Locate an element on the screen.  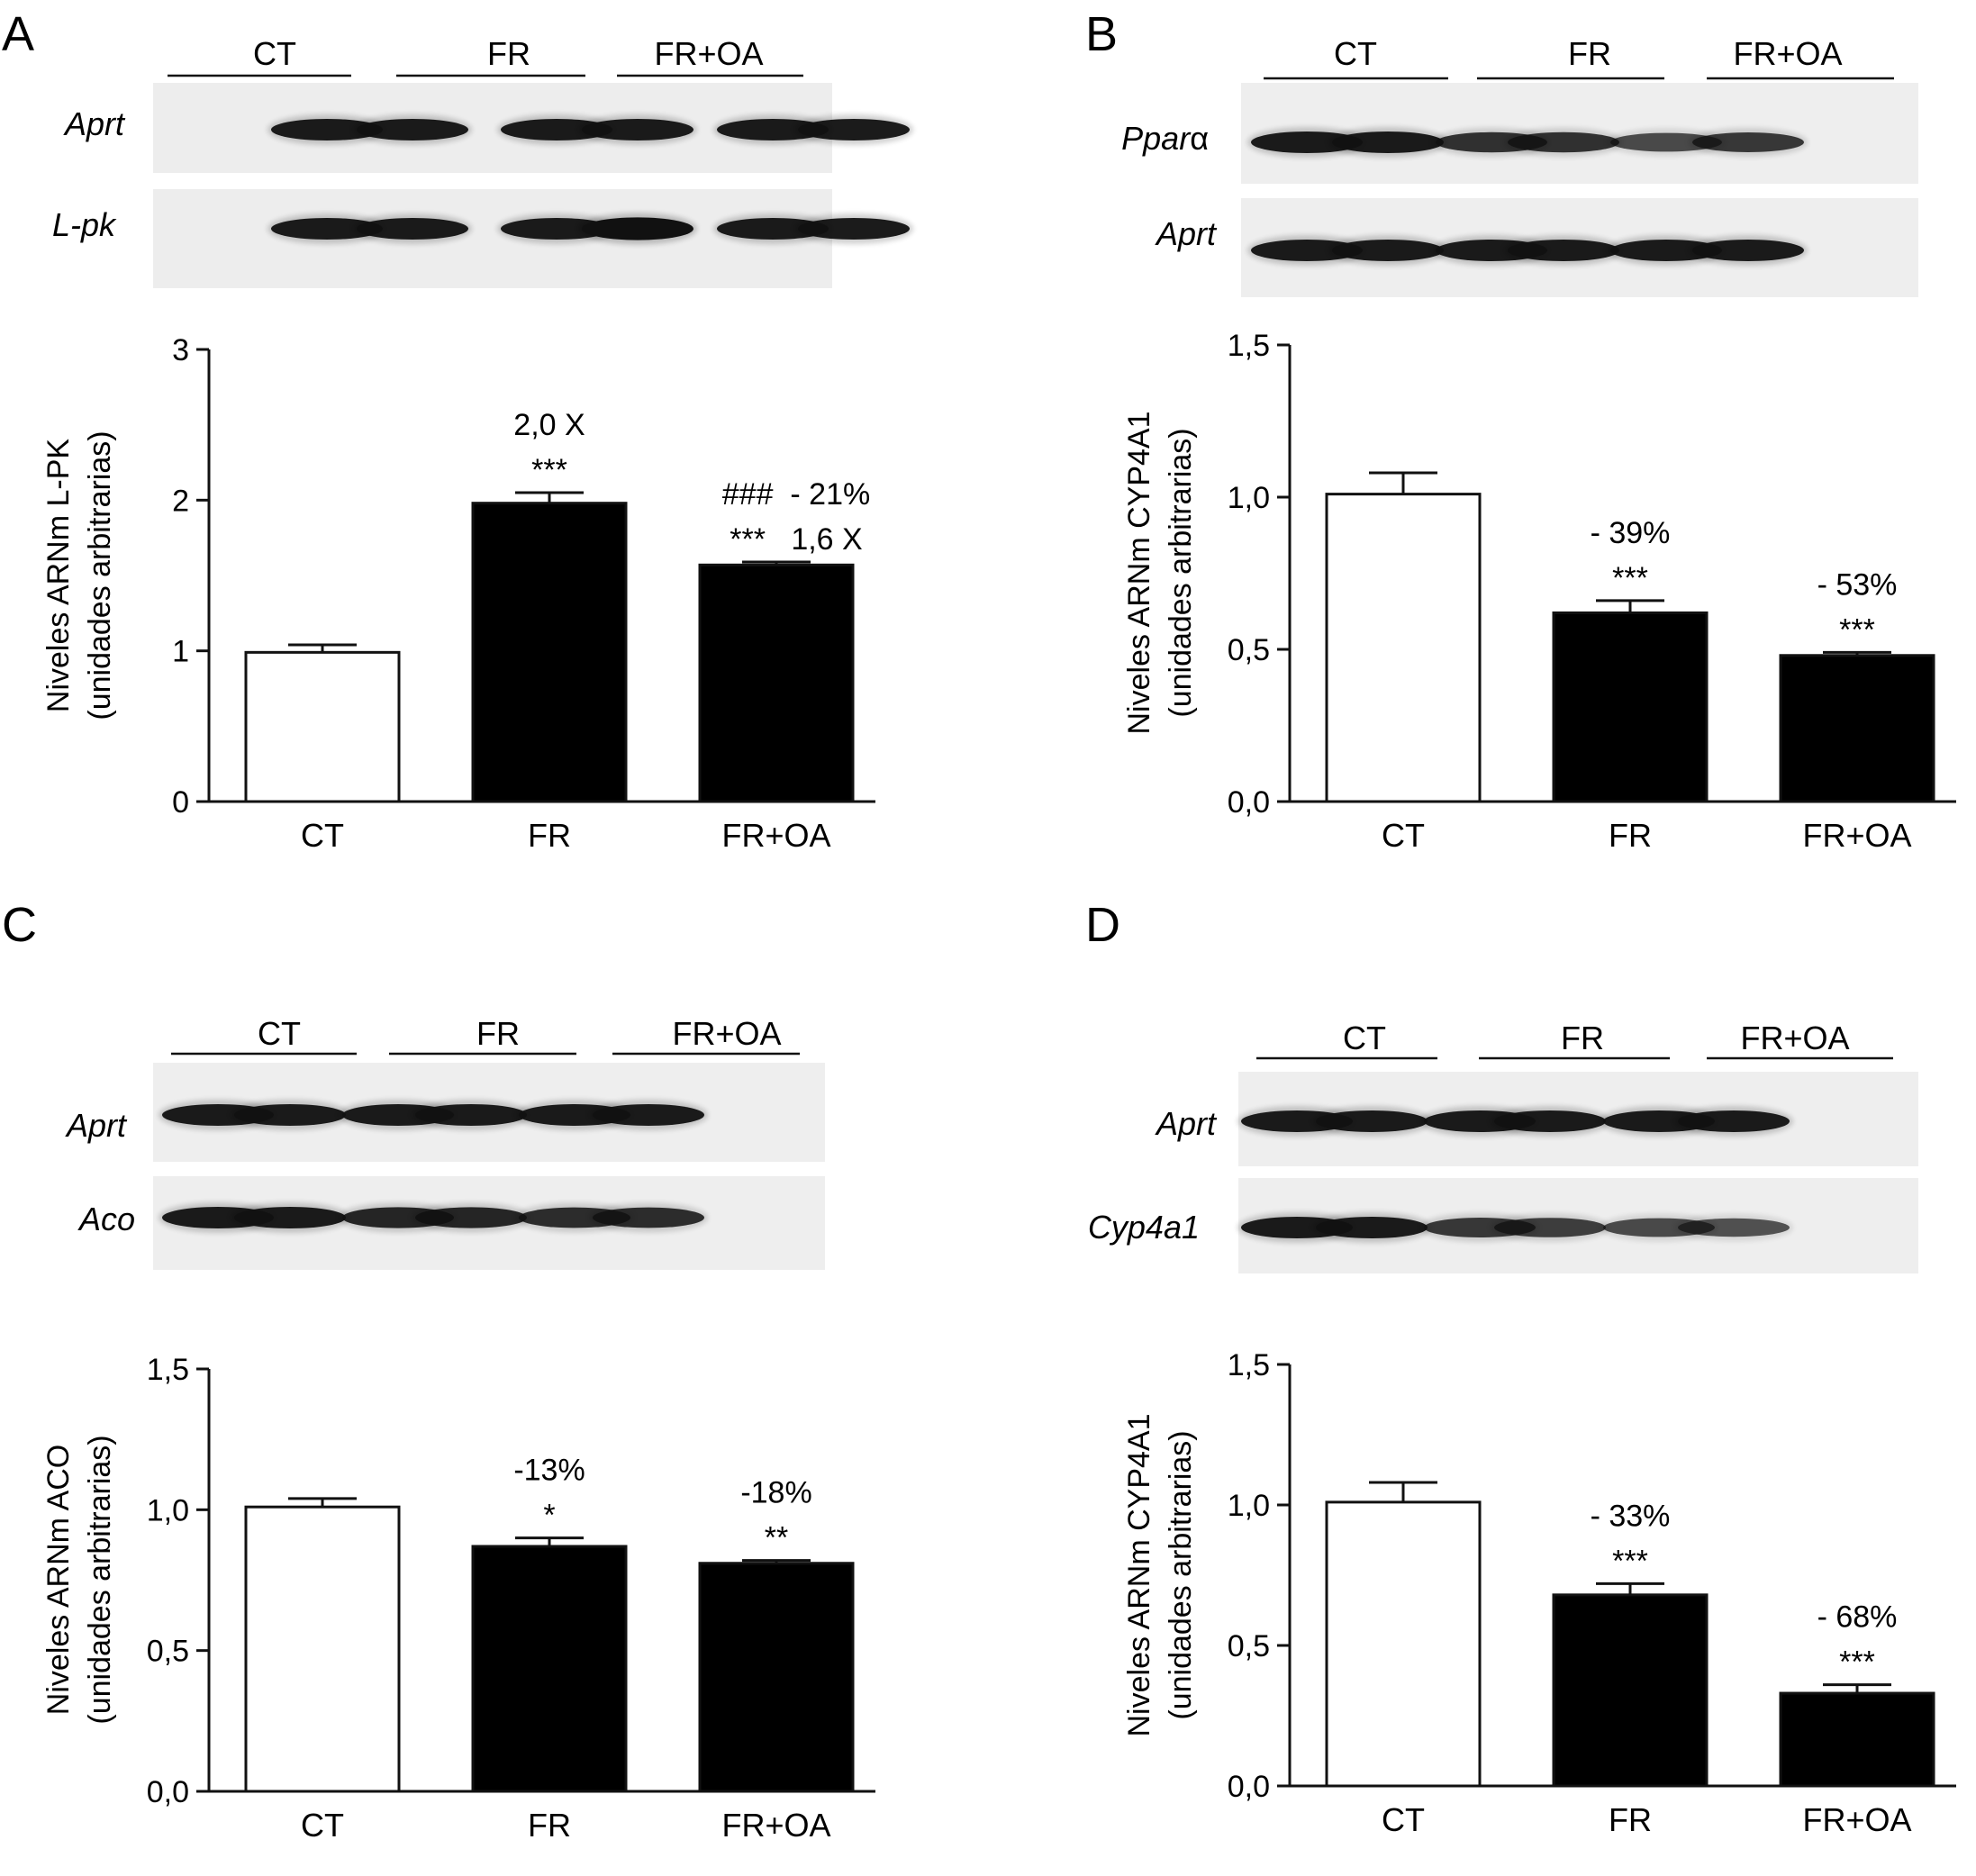
panel-letter: D is located at coordinates (1102, 925).